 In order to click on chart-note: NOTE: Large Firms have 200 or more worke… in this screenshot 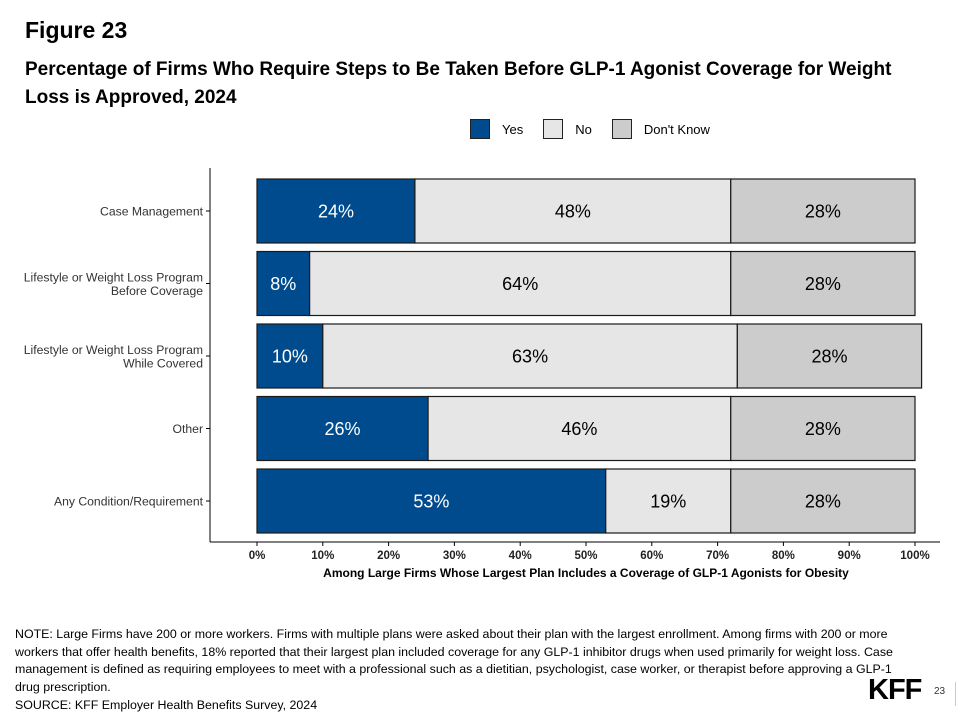, I will do `click(454, 660)`.